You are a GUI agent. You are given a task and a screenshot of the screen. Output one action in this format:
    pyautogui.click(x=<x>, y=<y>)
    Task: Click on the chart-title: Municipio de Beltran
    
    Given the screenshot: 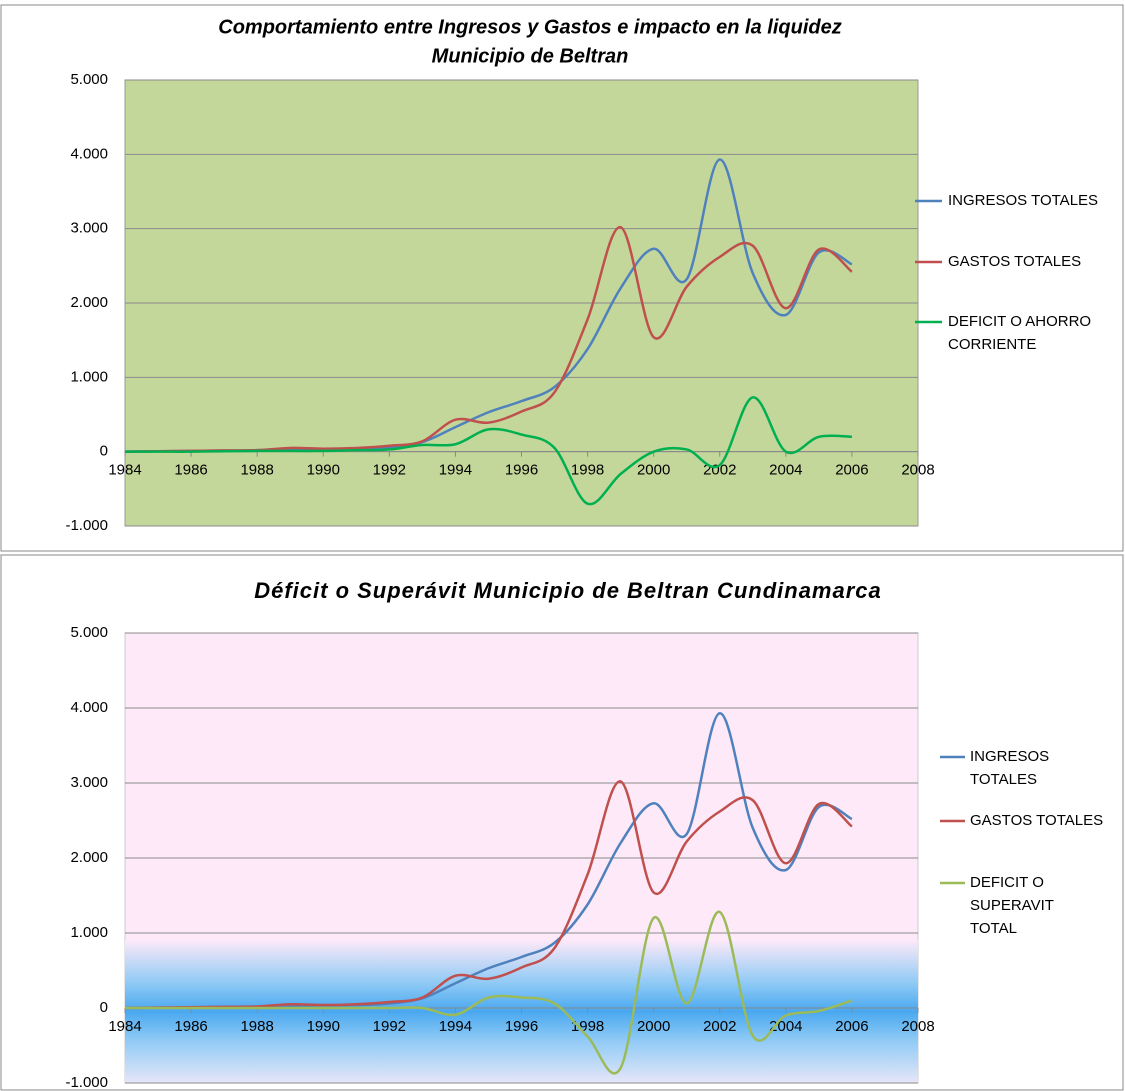 What is the action you would take?
    pyautogui.click(x=530, y=56)
    